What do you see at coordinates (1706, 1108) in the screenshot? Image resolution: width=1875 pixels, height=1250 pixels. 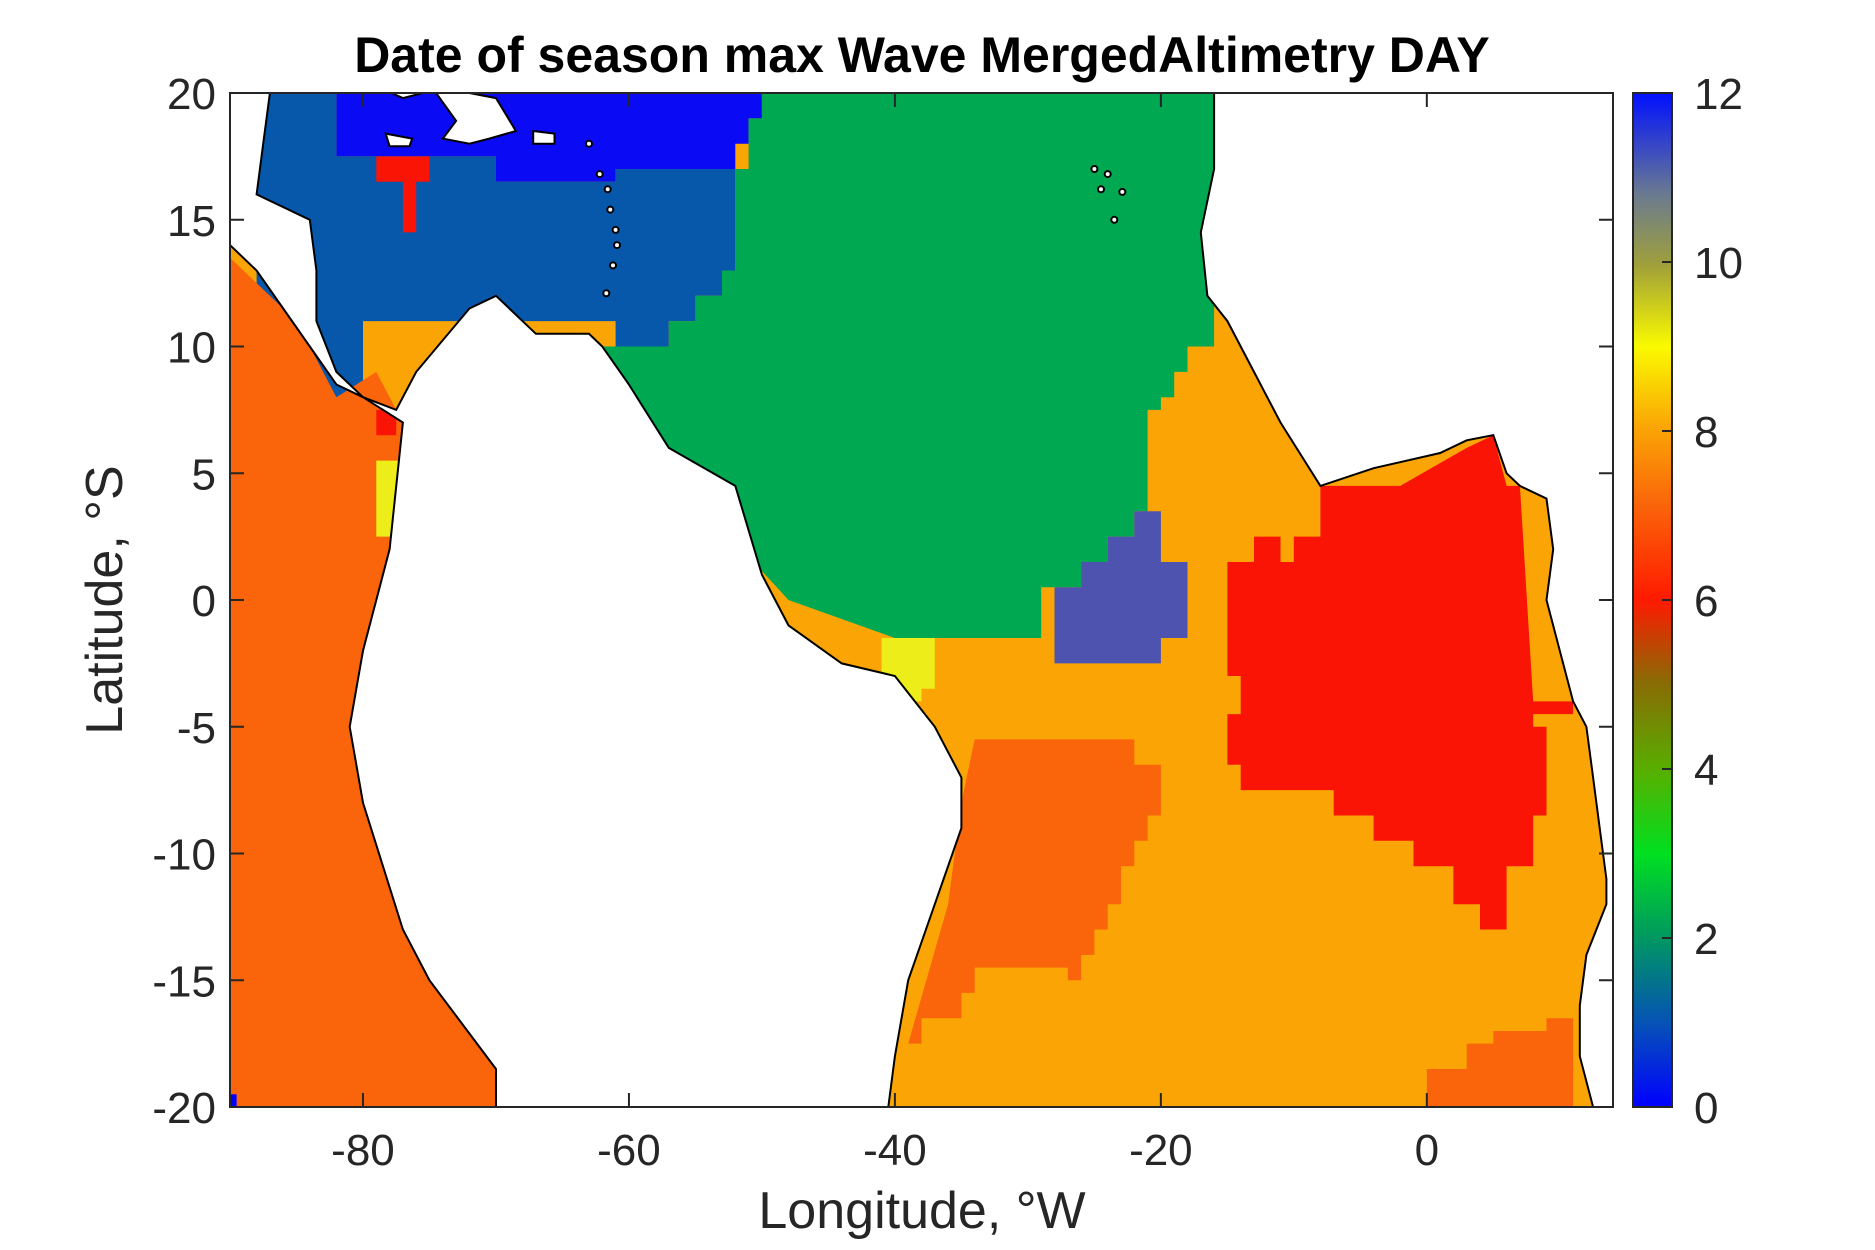 I see `colorbar-tick-label: 0` at bounding box center [1706, 1108].